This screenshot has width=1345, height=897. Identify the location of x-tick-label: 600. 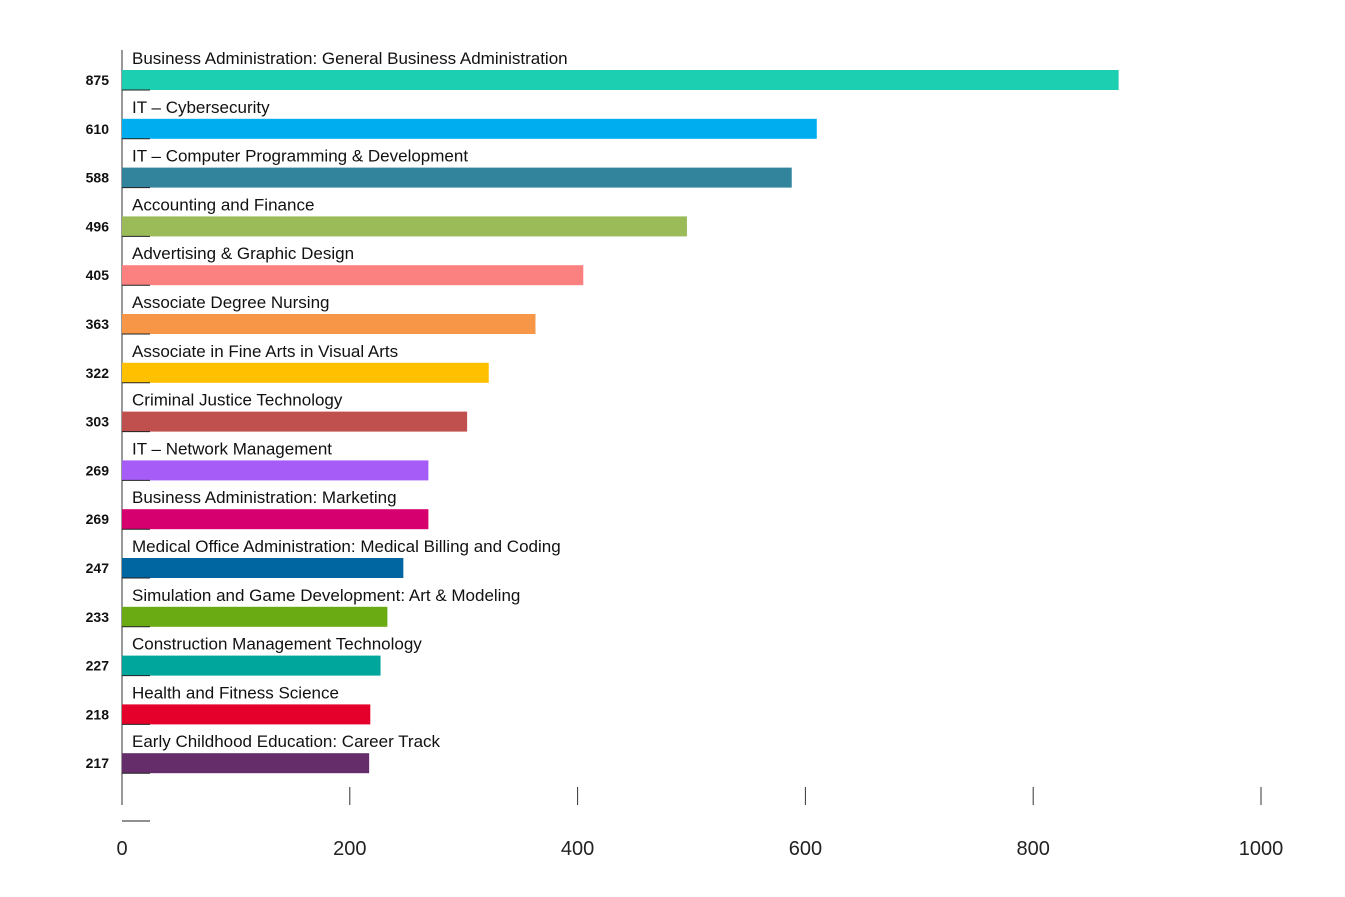
(805, 849).